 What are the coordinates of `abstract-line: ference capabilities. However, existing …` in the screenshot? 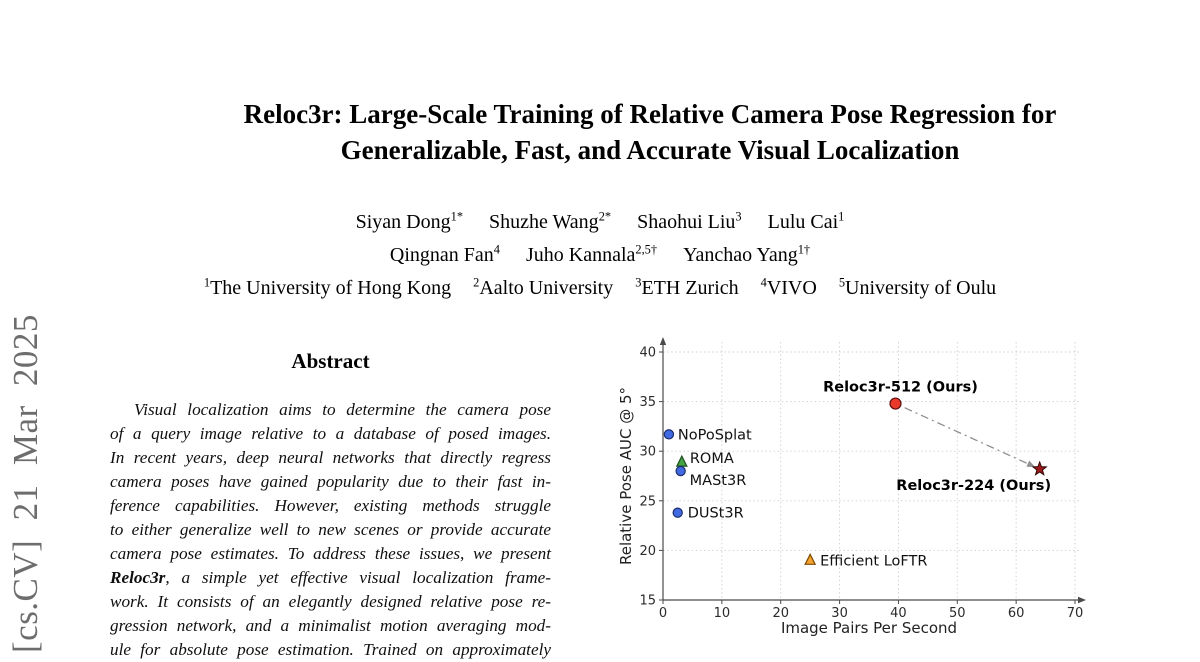 It's located at (330, 505).